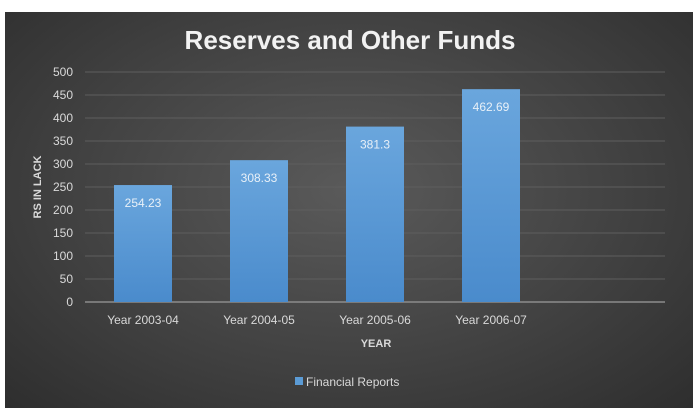  Describe the element at coordinates (63, 256) in the screenshot. I see `y-tick-label: 100` at that location.